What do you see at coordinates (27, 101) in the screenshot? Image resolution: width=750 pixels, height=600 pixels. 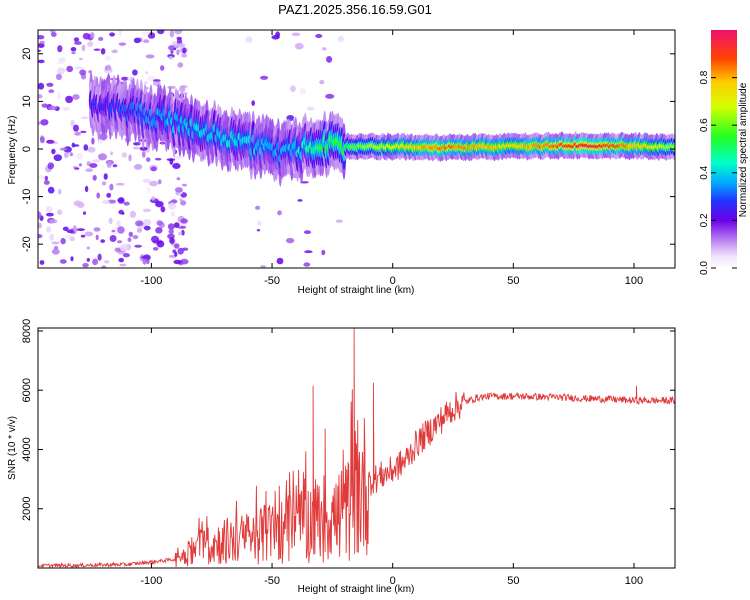 I see `y-tick-label: 10` at bounding box center [27, 101].